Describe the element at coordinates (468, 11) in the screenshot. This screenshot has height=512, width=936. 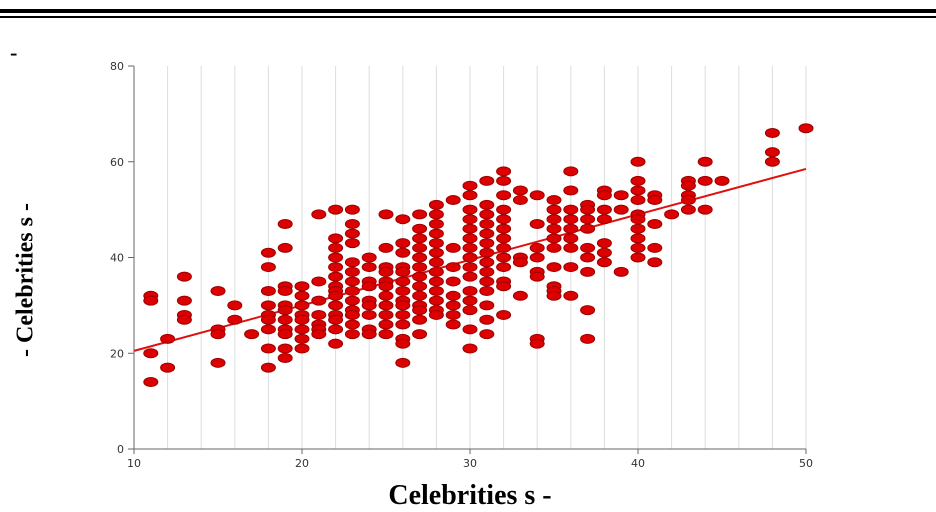
I see `top-thick-rule` at that location.